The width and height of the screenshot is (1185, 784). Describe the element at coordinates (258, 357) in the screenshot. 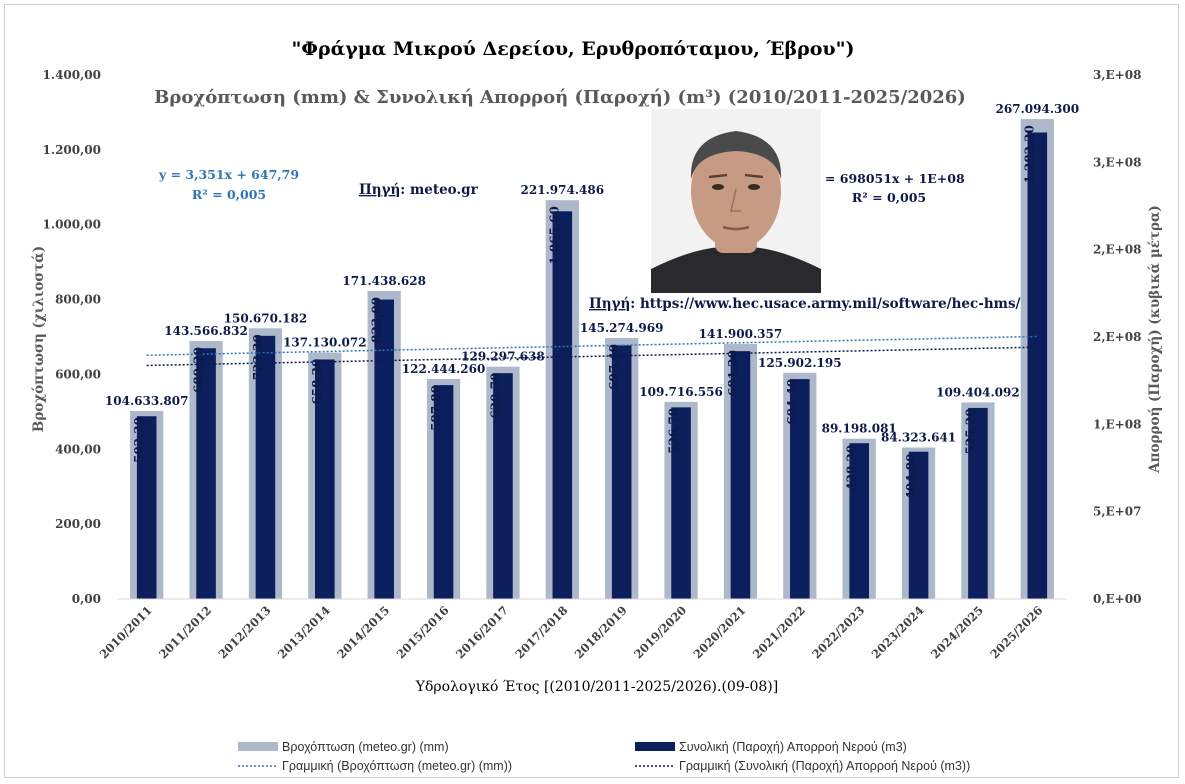

I see `data-label-rainfall: 723,30` at that location.